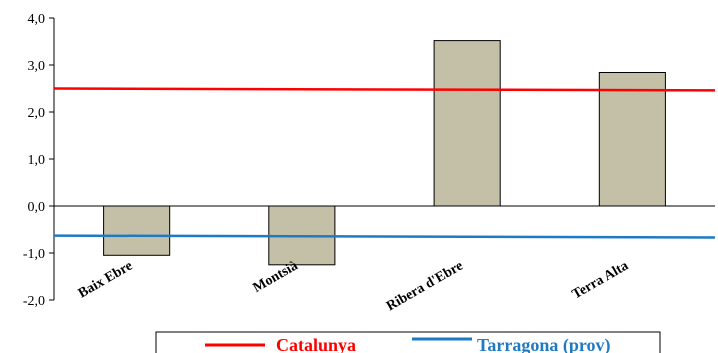 The width and height of the screenshot is (718, 353). Describe the element at coordinates (34, 301) in the screenshot. I see `y-tick-label: -2,0` at that location.